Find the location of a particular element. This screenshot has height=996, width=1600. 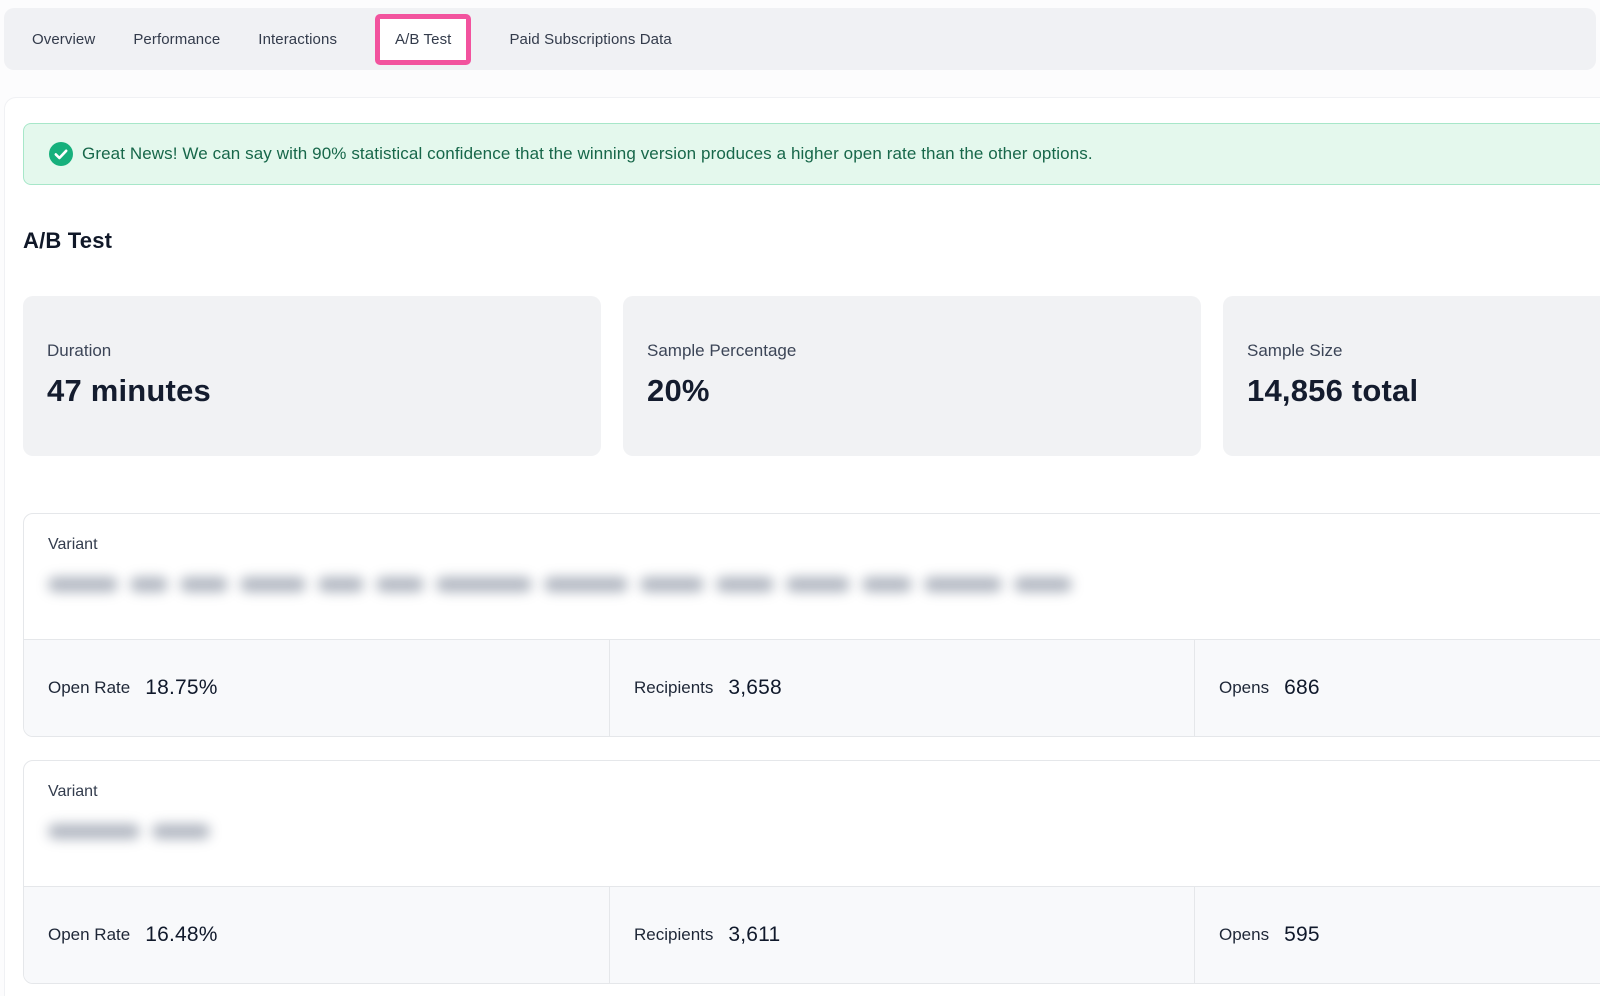

ab-test-annotation-box: A/B Test is located at coordinates (423, 39).